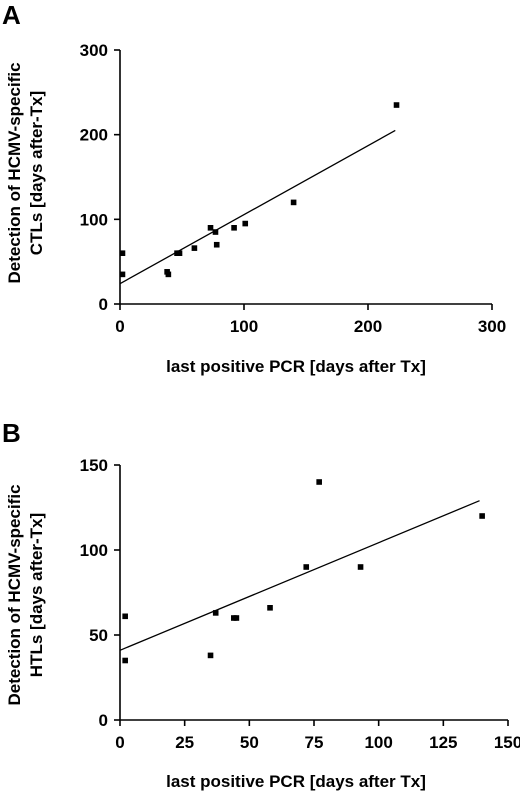 The width and height of the screenshot is (520, 797). What do you see at coordinates (11, 15) in the screenshot?
I see `panel-a-label: A` at bounding box center [11, 15].